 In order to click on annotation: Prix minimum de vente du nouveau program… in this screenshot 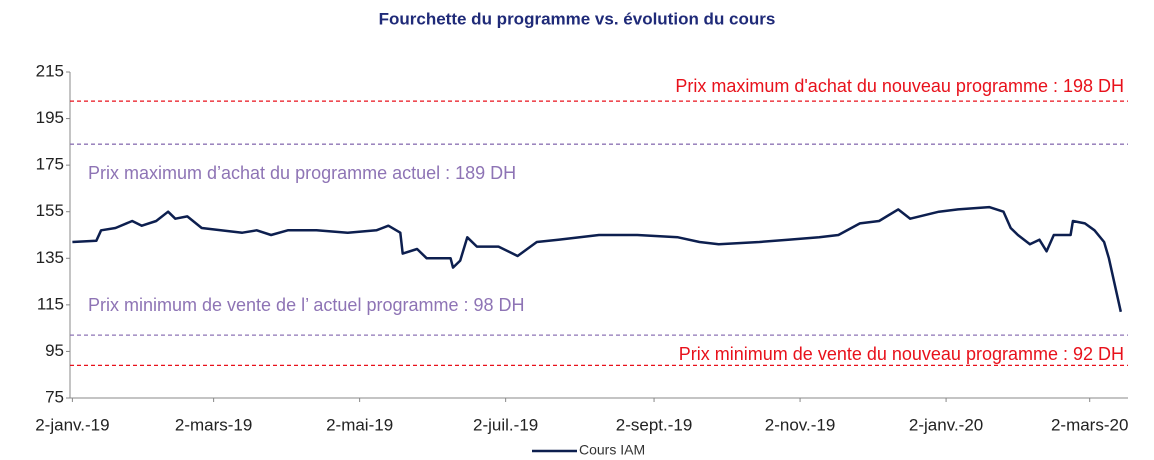, I will do `click(901, 354)`.